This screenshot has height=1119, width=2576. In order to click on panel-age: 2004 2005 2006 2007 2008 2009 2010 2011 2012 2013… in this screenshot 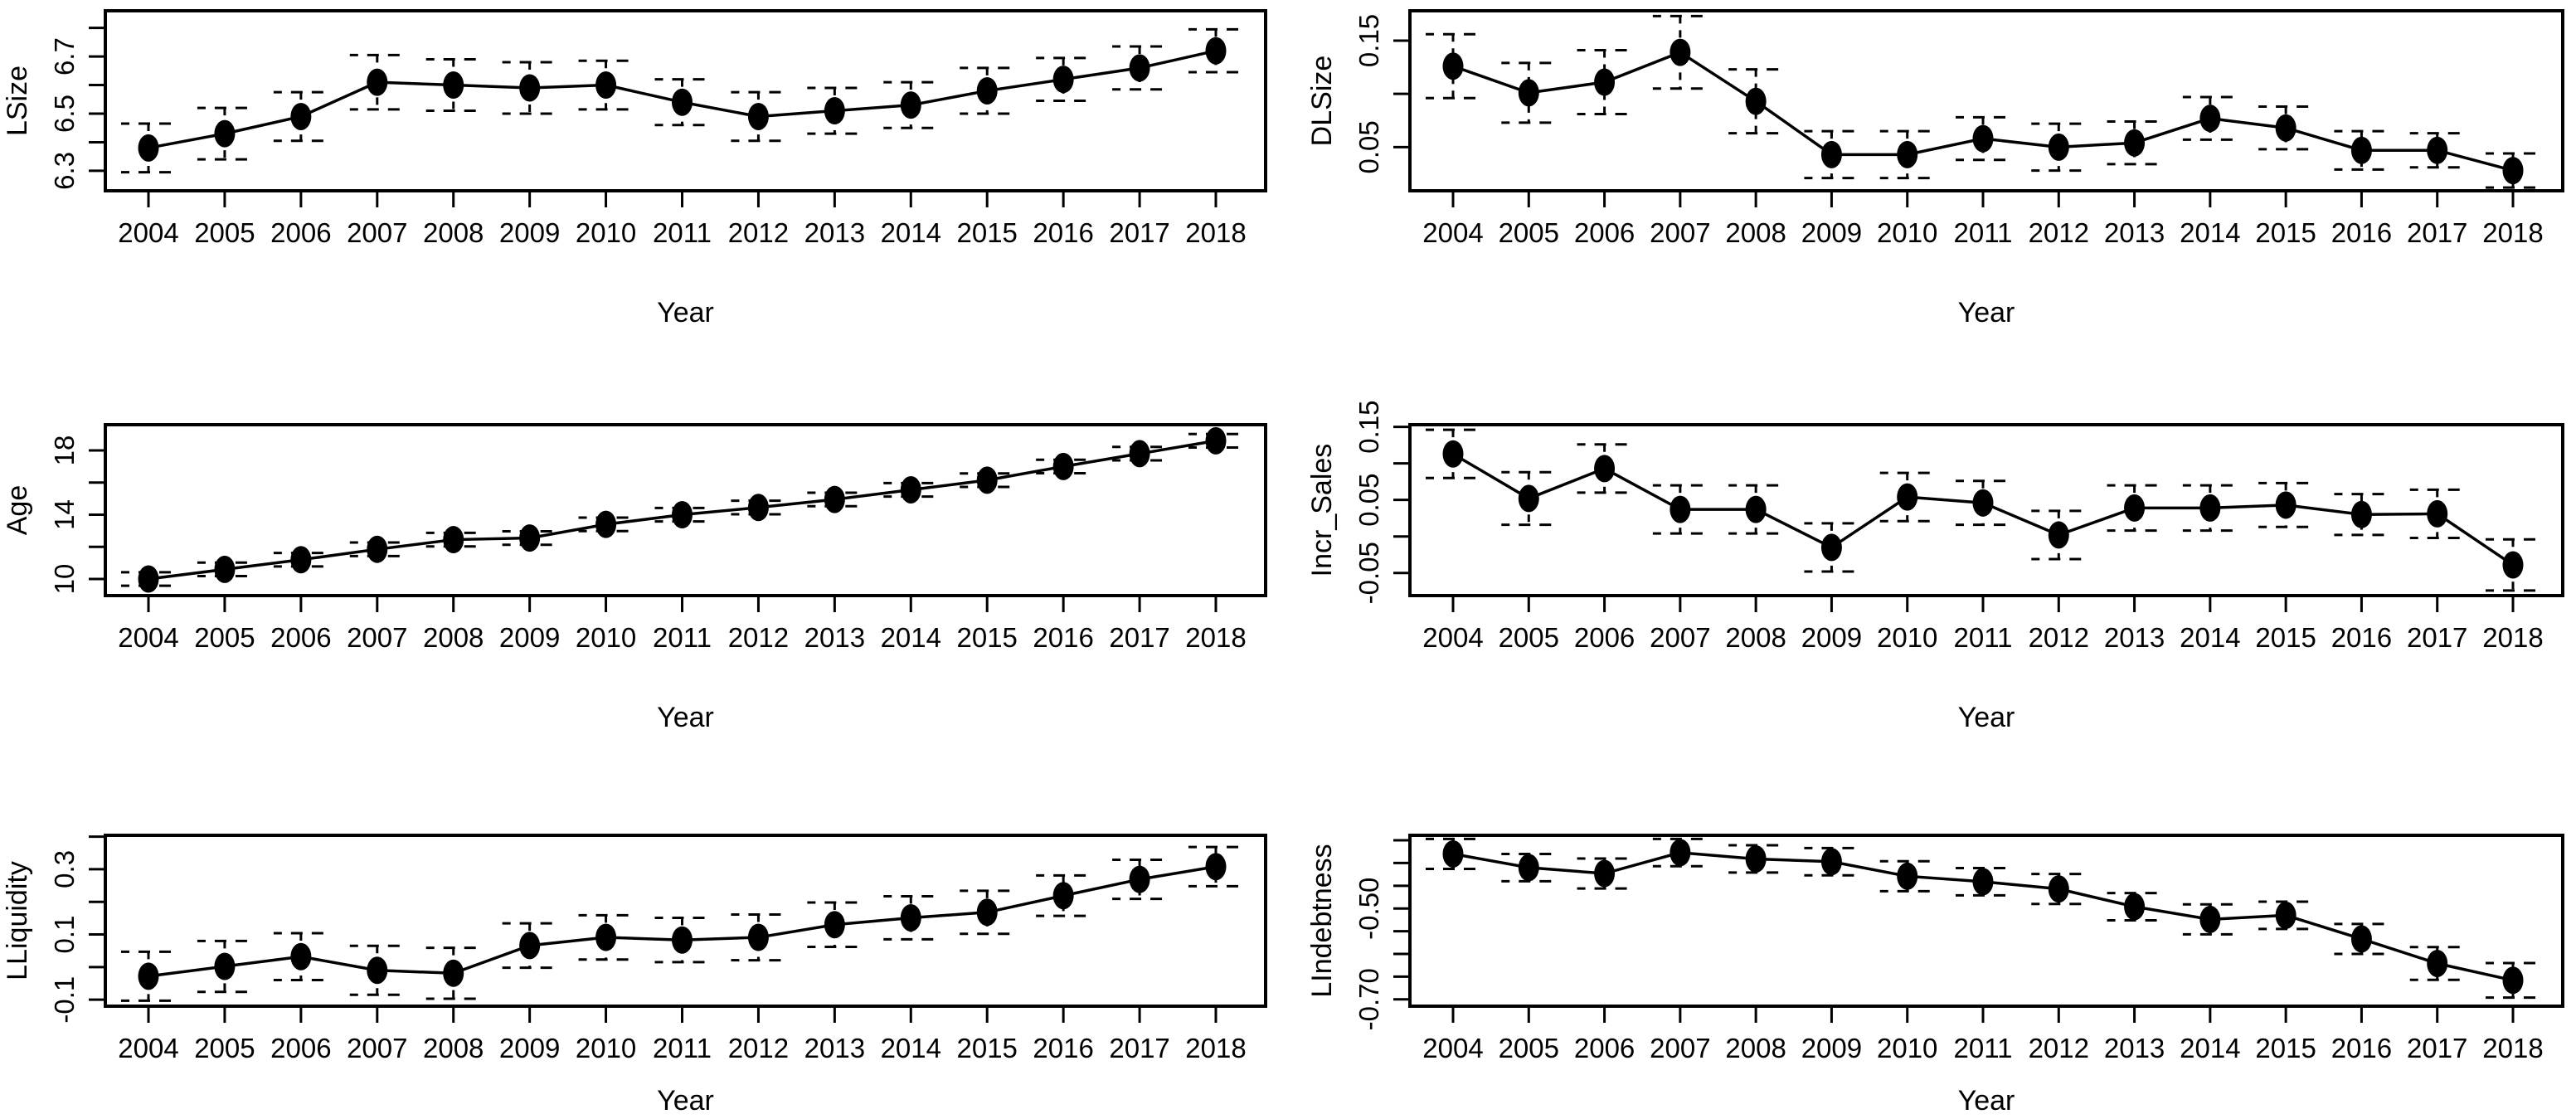, I will do `click(635, 578)`.